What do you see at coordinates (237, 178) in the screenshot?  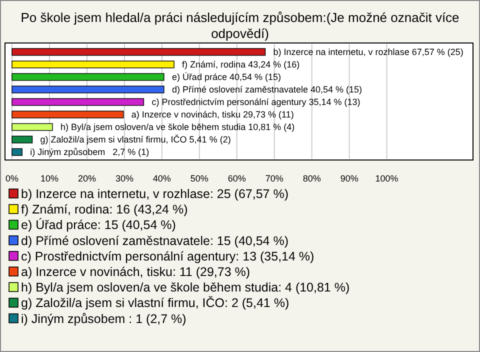 I see `x-tick-label: 60%` at bounding box center [237, 178].